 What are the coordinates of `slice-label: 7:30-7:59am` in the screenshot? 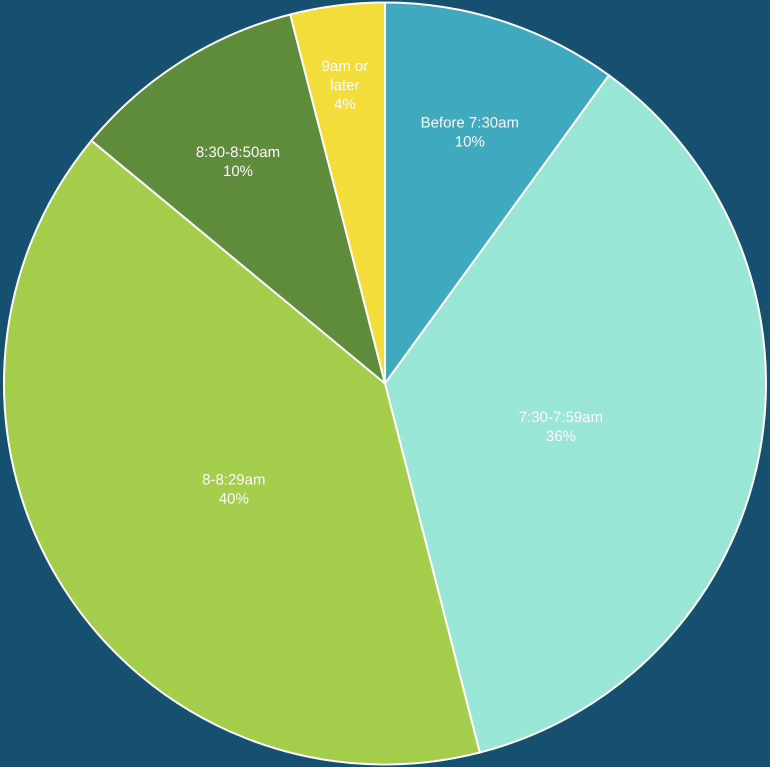 It's located at (561, 417).